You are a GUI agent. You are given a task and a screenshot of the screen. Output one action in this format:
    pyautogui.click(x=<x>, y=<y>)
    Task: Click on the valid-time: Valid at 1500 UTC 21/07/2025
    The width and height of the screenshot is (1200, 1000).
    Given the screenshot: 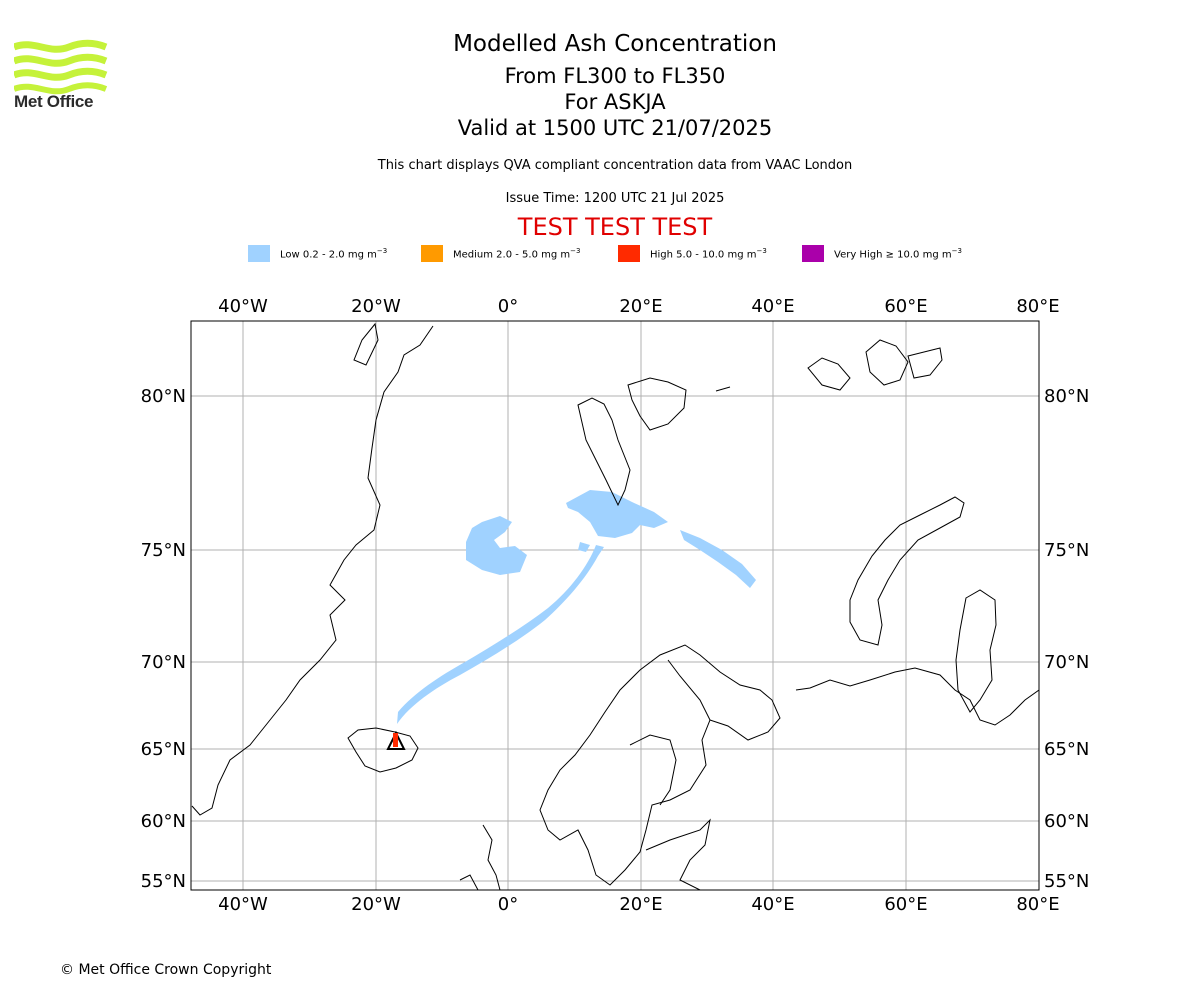 What is the action you would take?
    pyautogui.click(x=615, y=128)
    